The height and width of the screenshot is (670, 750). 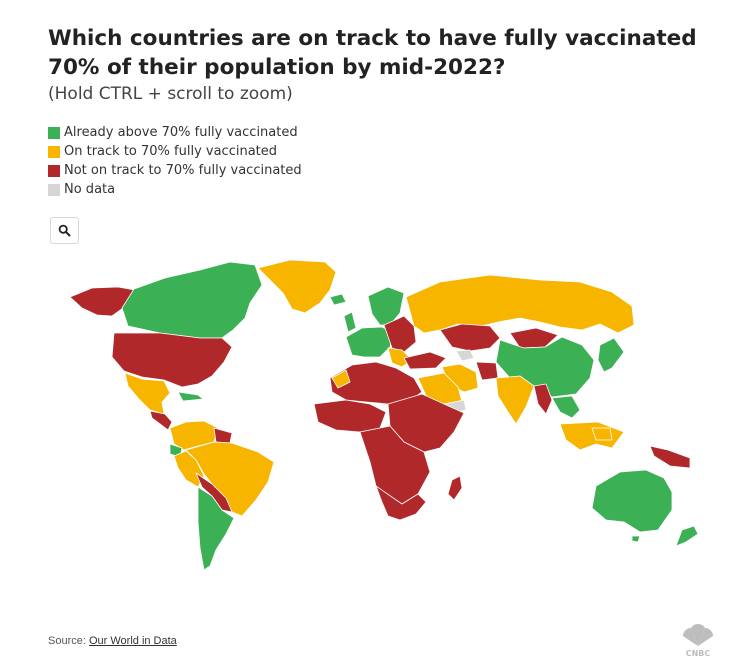 What do you see at coordinates (520, 304) in the screenshot?
I see `region-russia` at bounding box center [520, 304].